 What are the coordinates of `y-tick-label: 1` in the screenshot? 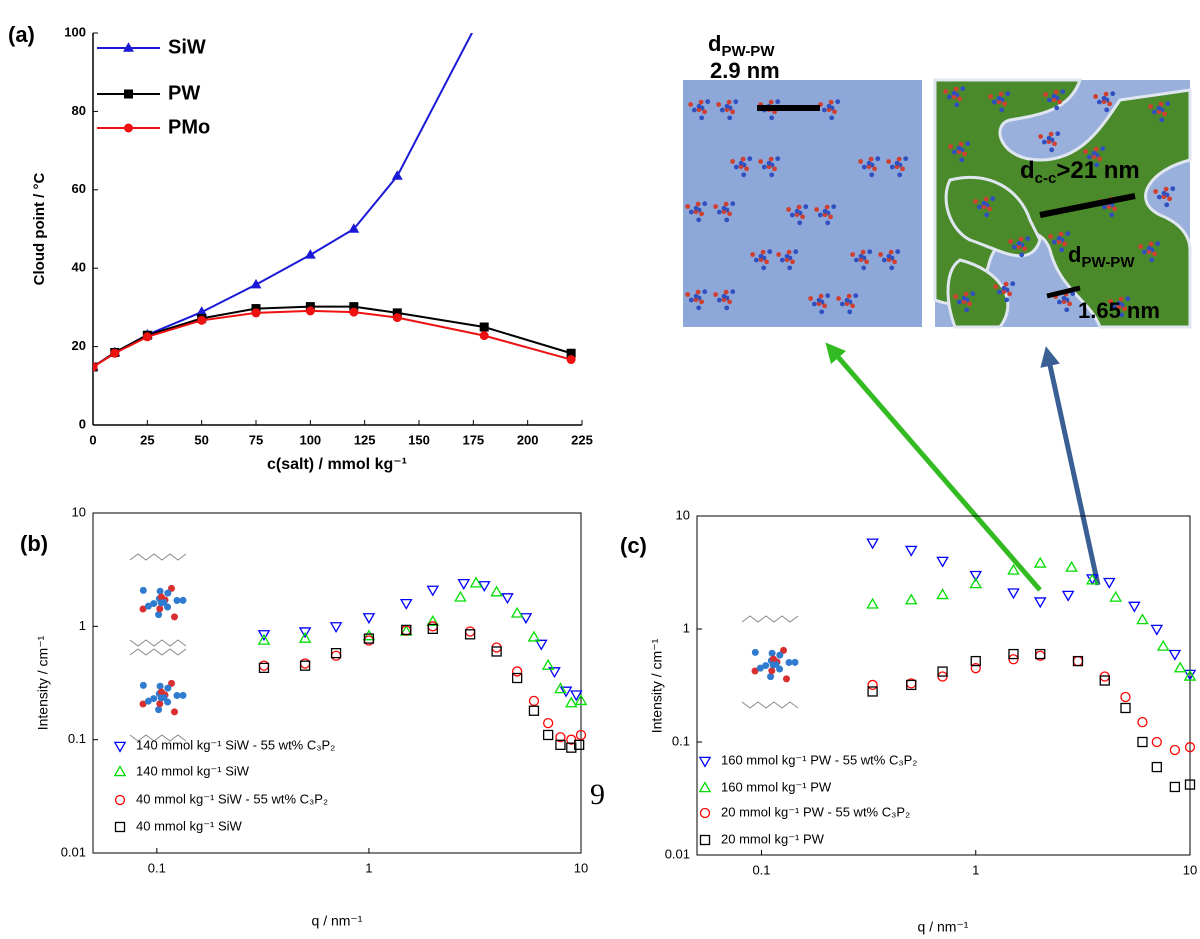 It's located at (686, 627).